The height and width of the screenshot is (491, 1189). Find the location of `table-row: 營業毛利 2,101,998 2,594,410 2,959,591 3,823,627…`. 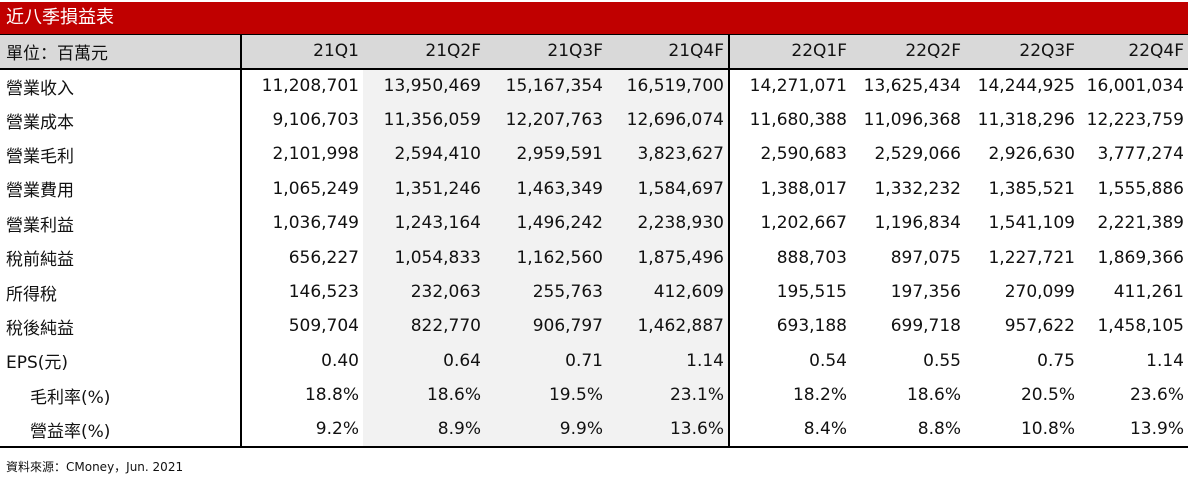

table-row: 營業毛利 2,101,998 2,594,410 2,959,591 3,823,627… is located at coordinates (594, 154).